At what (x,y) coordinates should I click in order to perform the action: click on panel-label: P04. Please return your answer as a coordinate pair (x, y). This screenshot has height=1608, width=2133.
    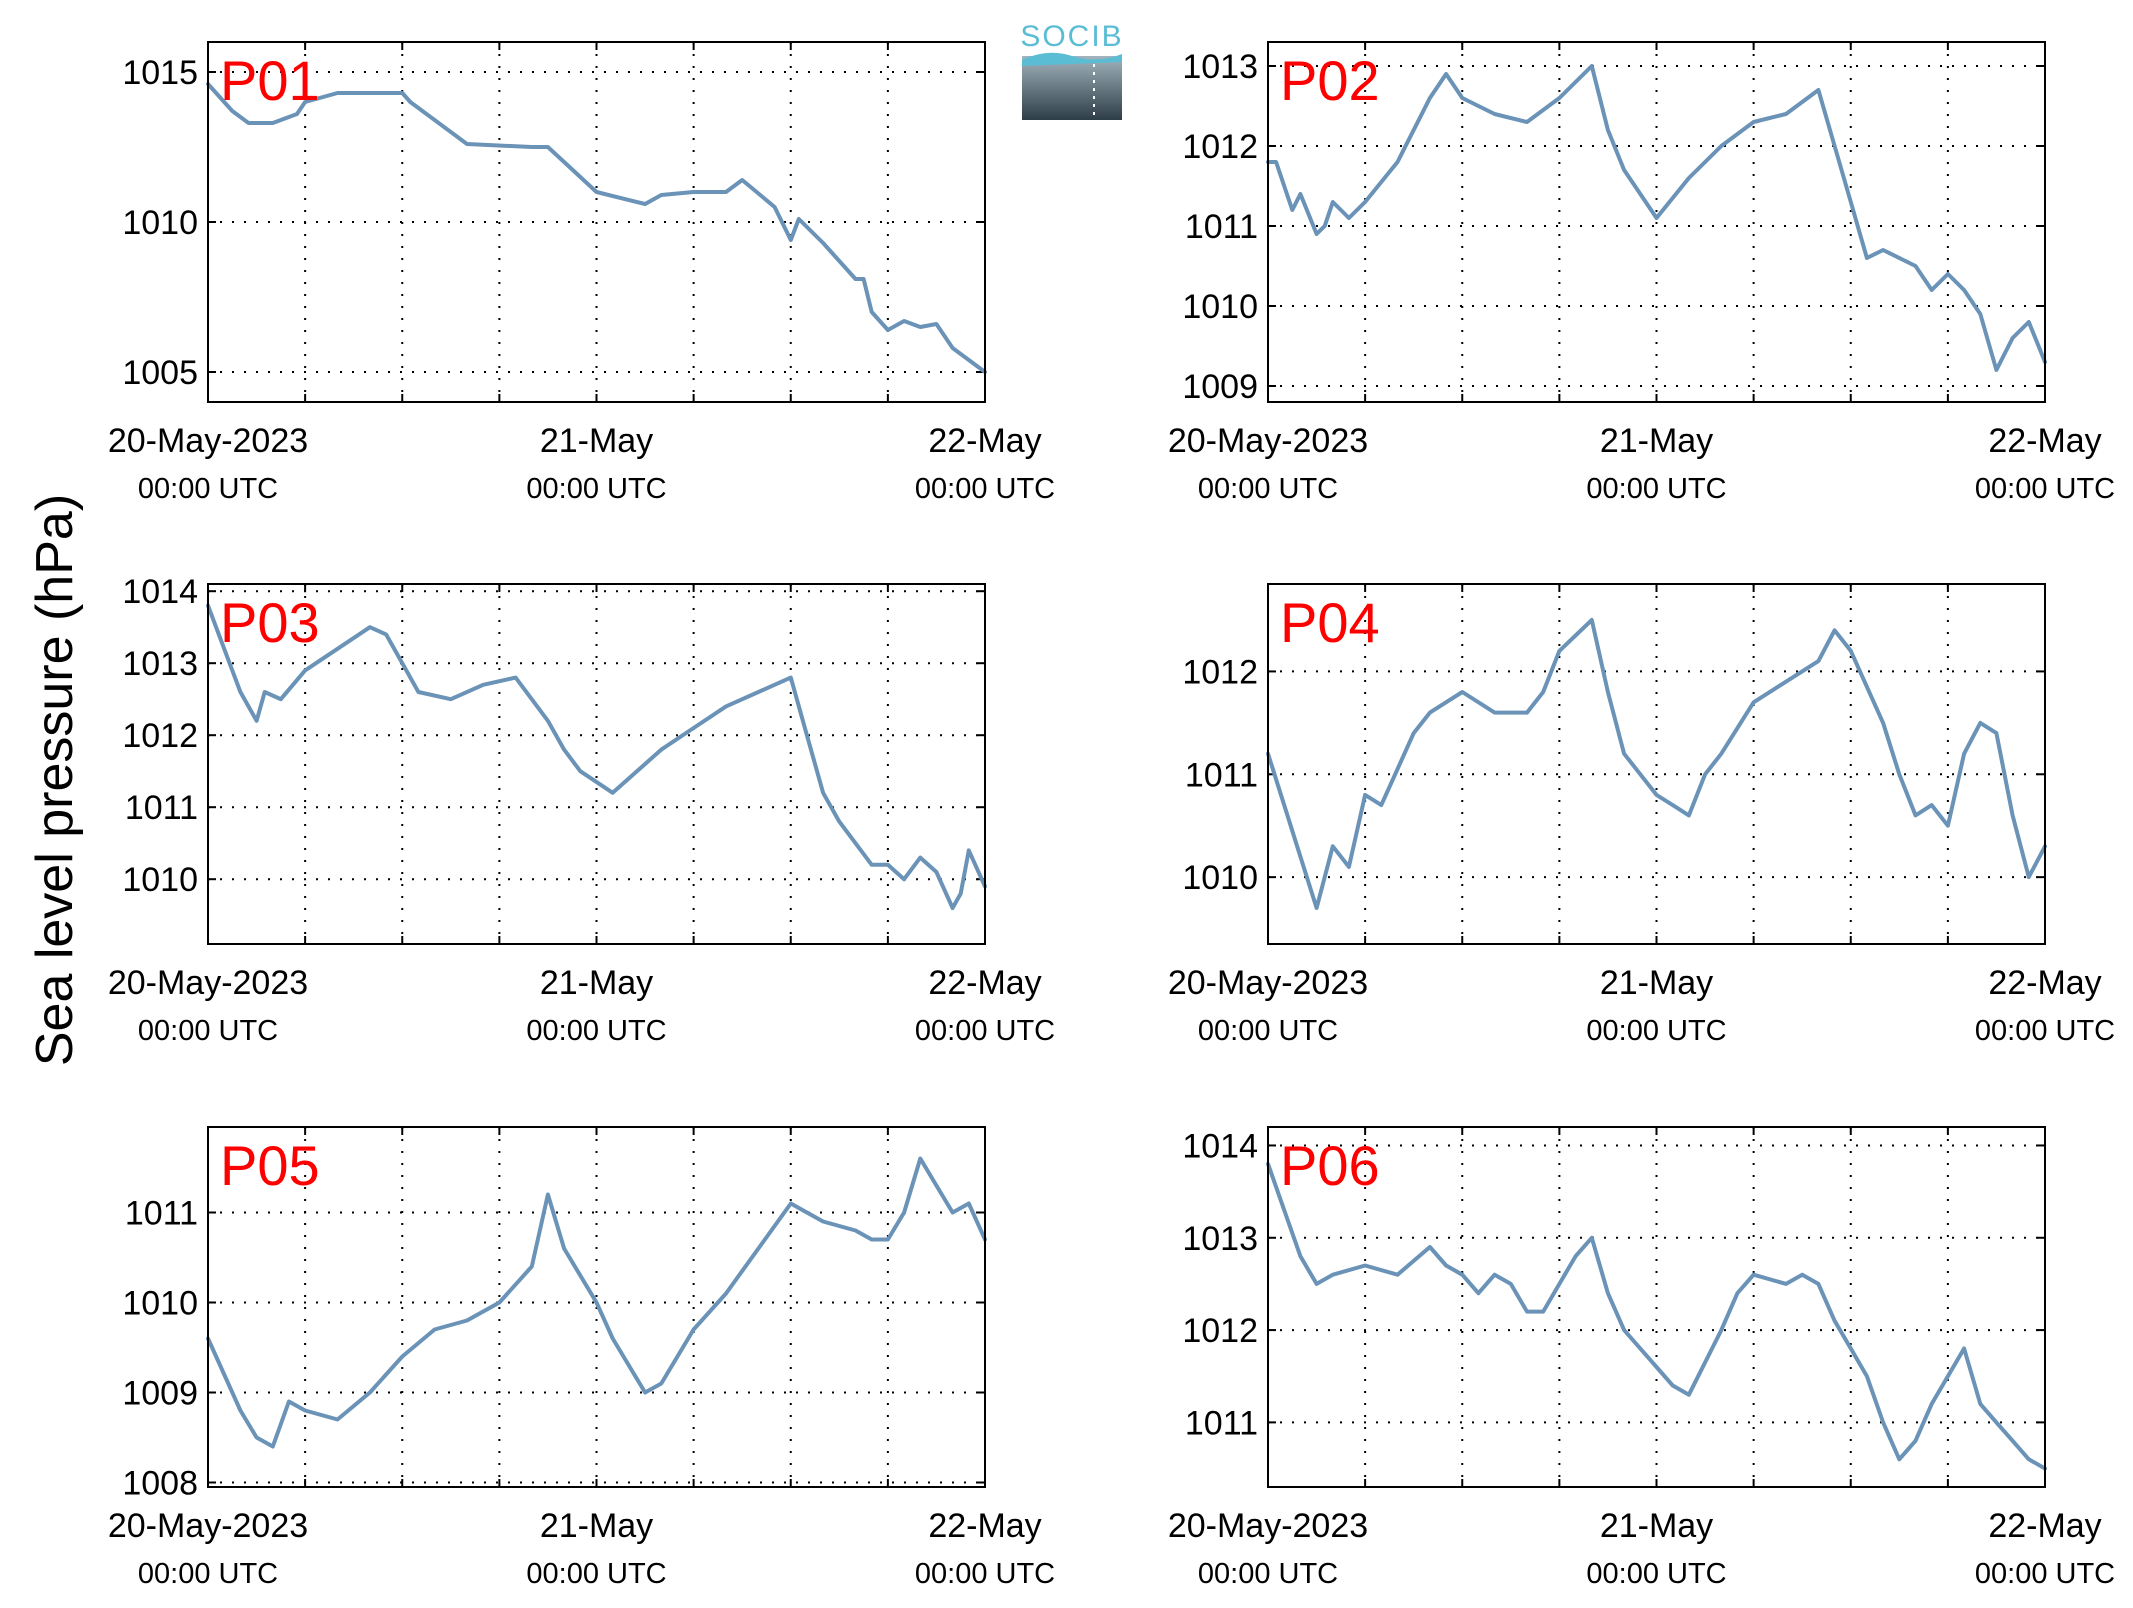
    Looking at the image, I should click on (1330, 622).